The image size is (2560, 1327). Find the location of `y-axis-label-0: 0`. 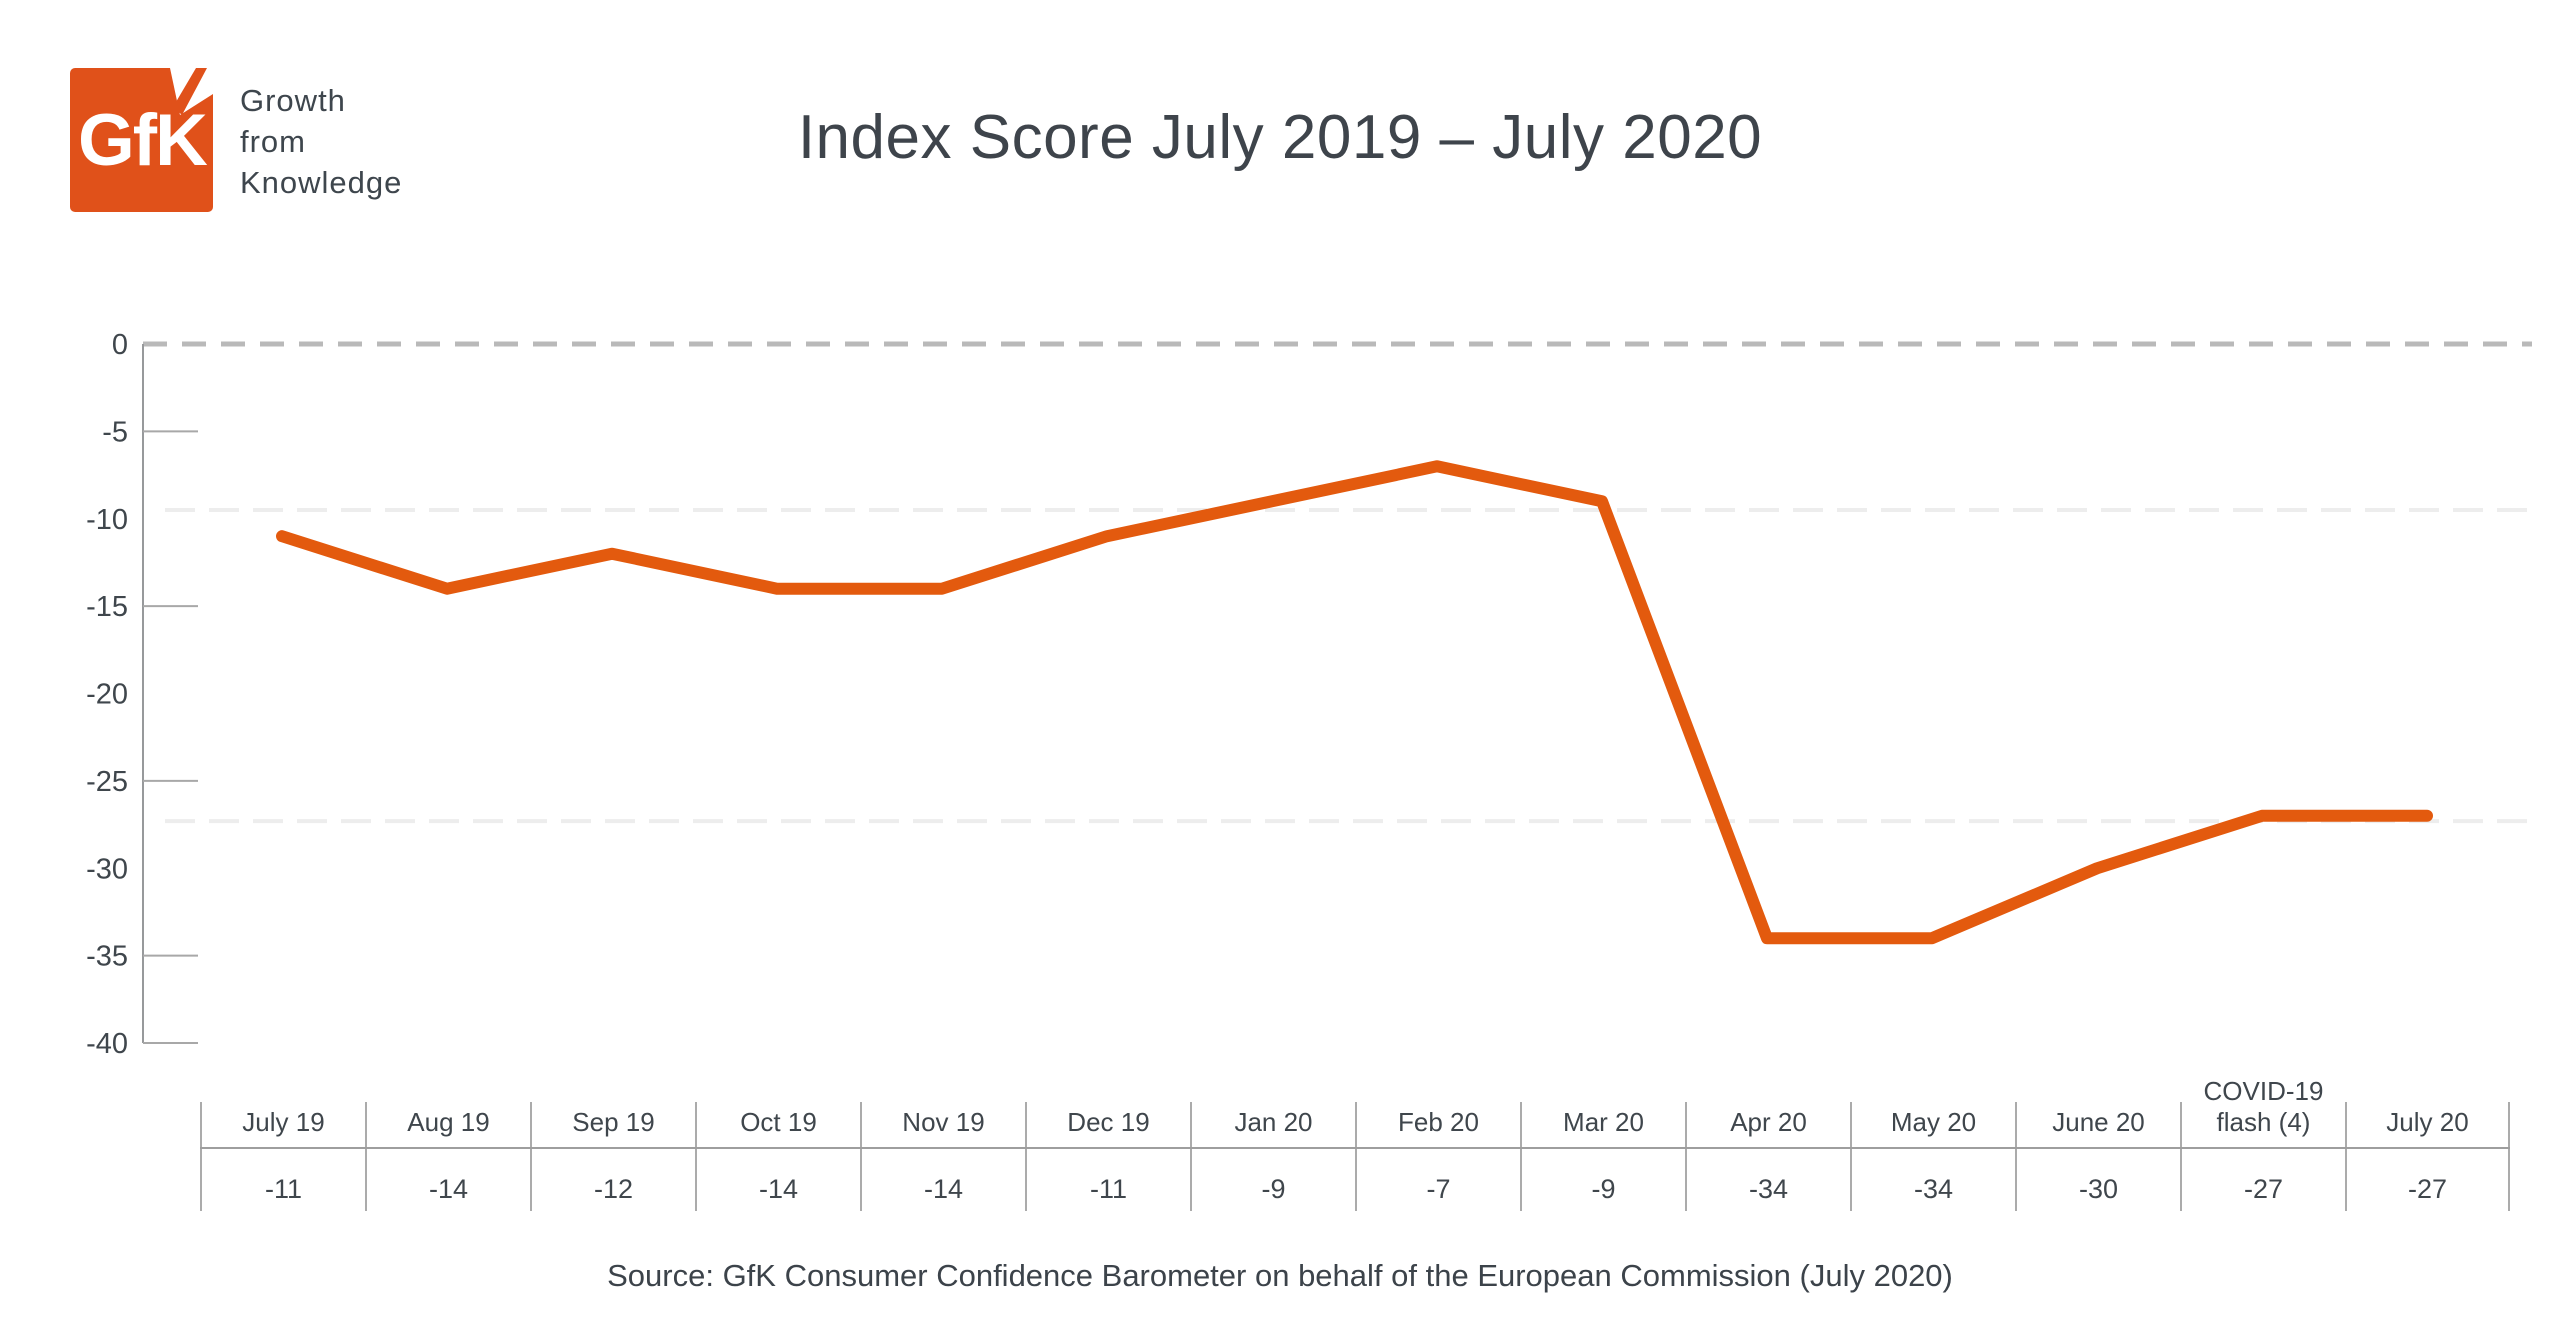

y-axis-label-0: 0 is located at coordinates (120, 345).